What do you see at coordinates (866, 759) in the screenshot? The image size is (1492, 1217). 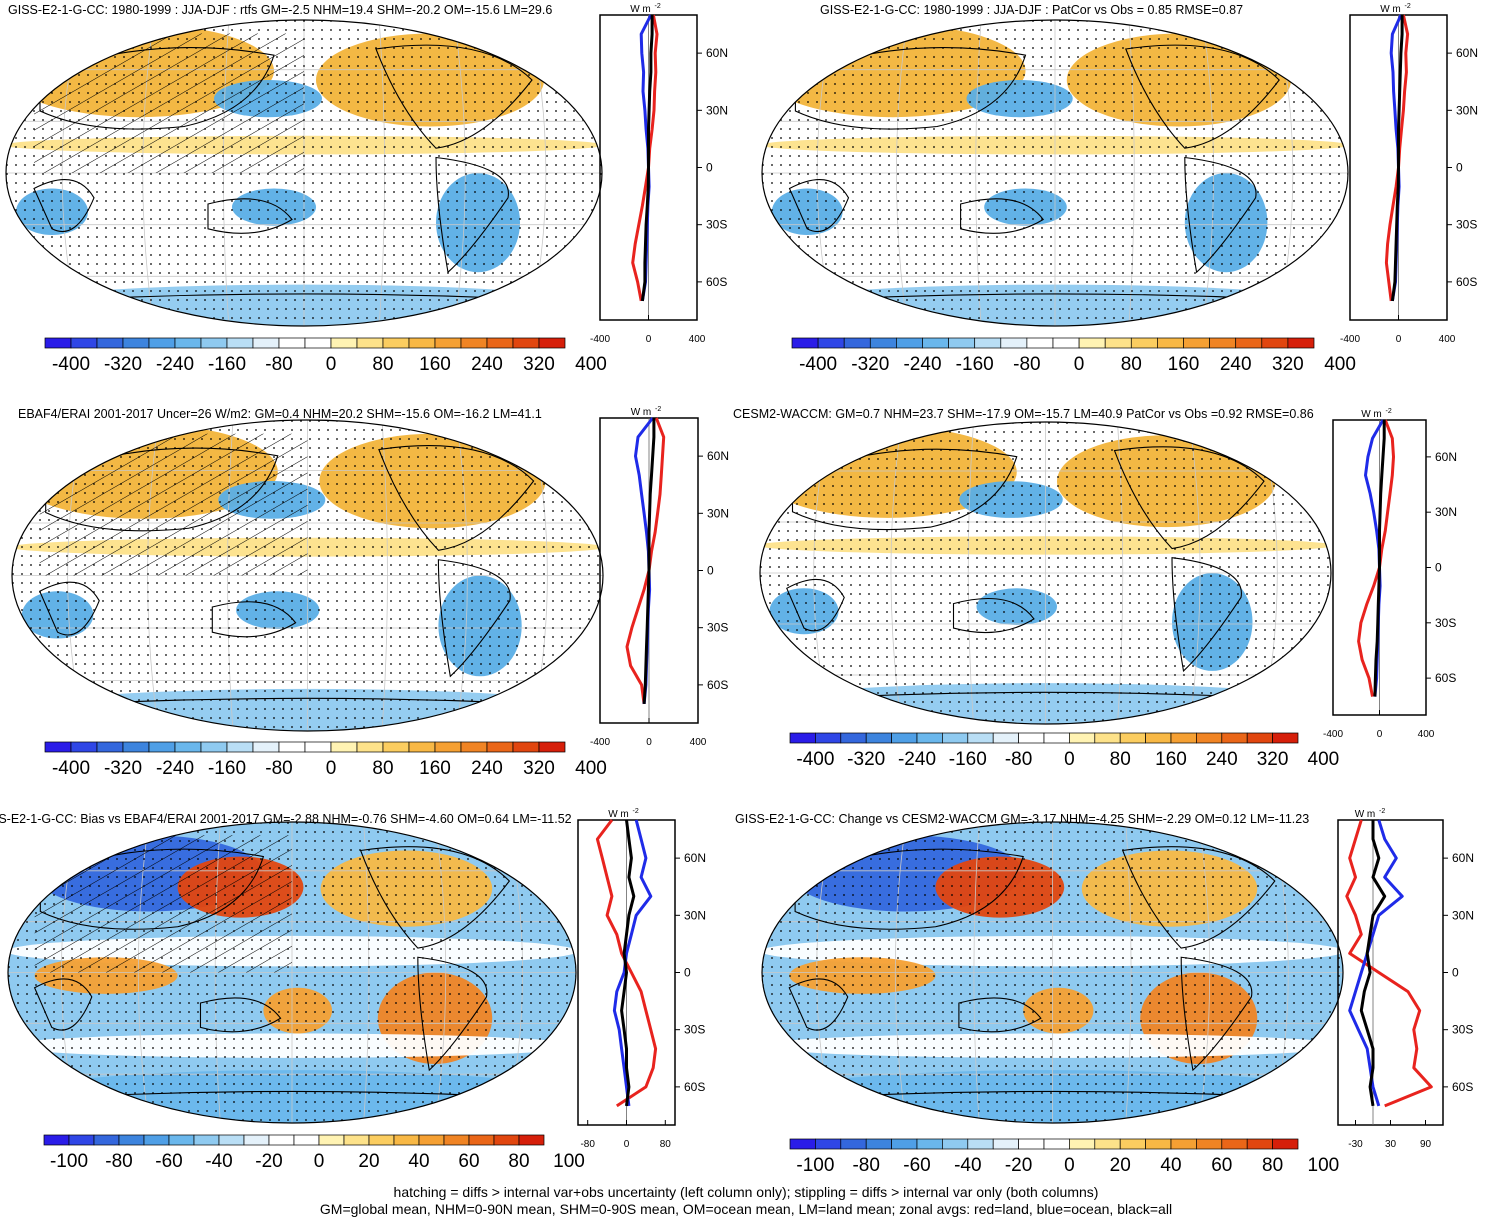 I see `colorbar-label: -320` at bounding box center [866, 759].